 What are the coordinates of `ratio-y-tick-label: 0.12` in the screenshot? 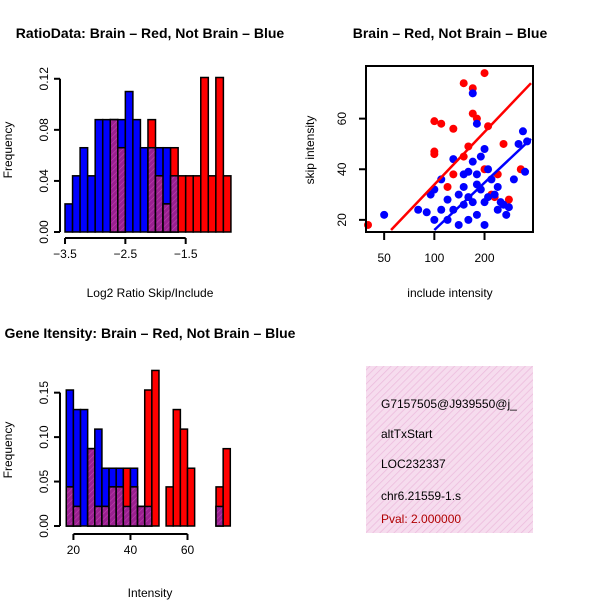 It's located at (44, 79).